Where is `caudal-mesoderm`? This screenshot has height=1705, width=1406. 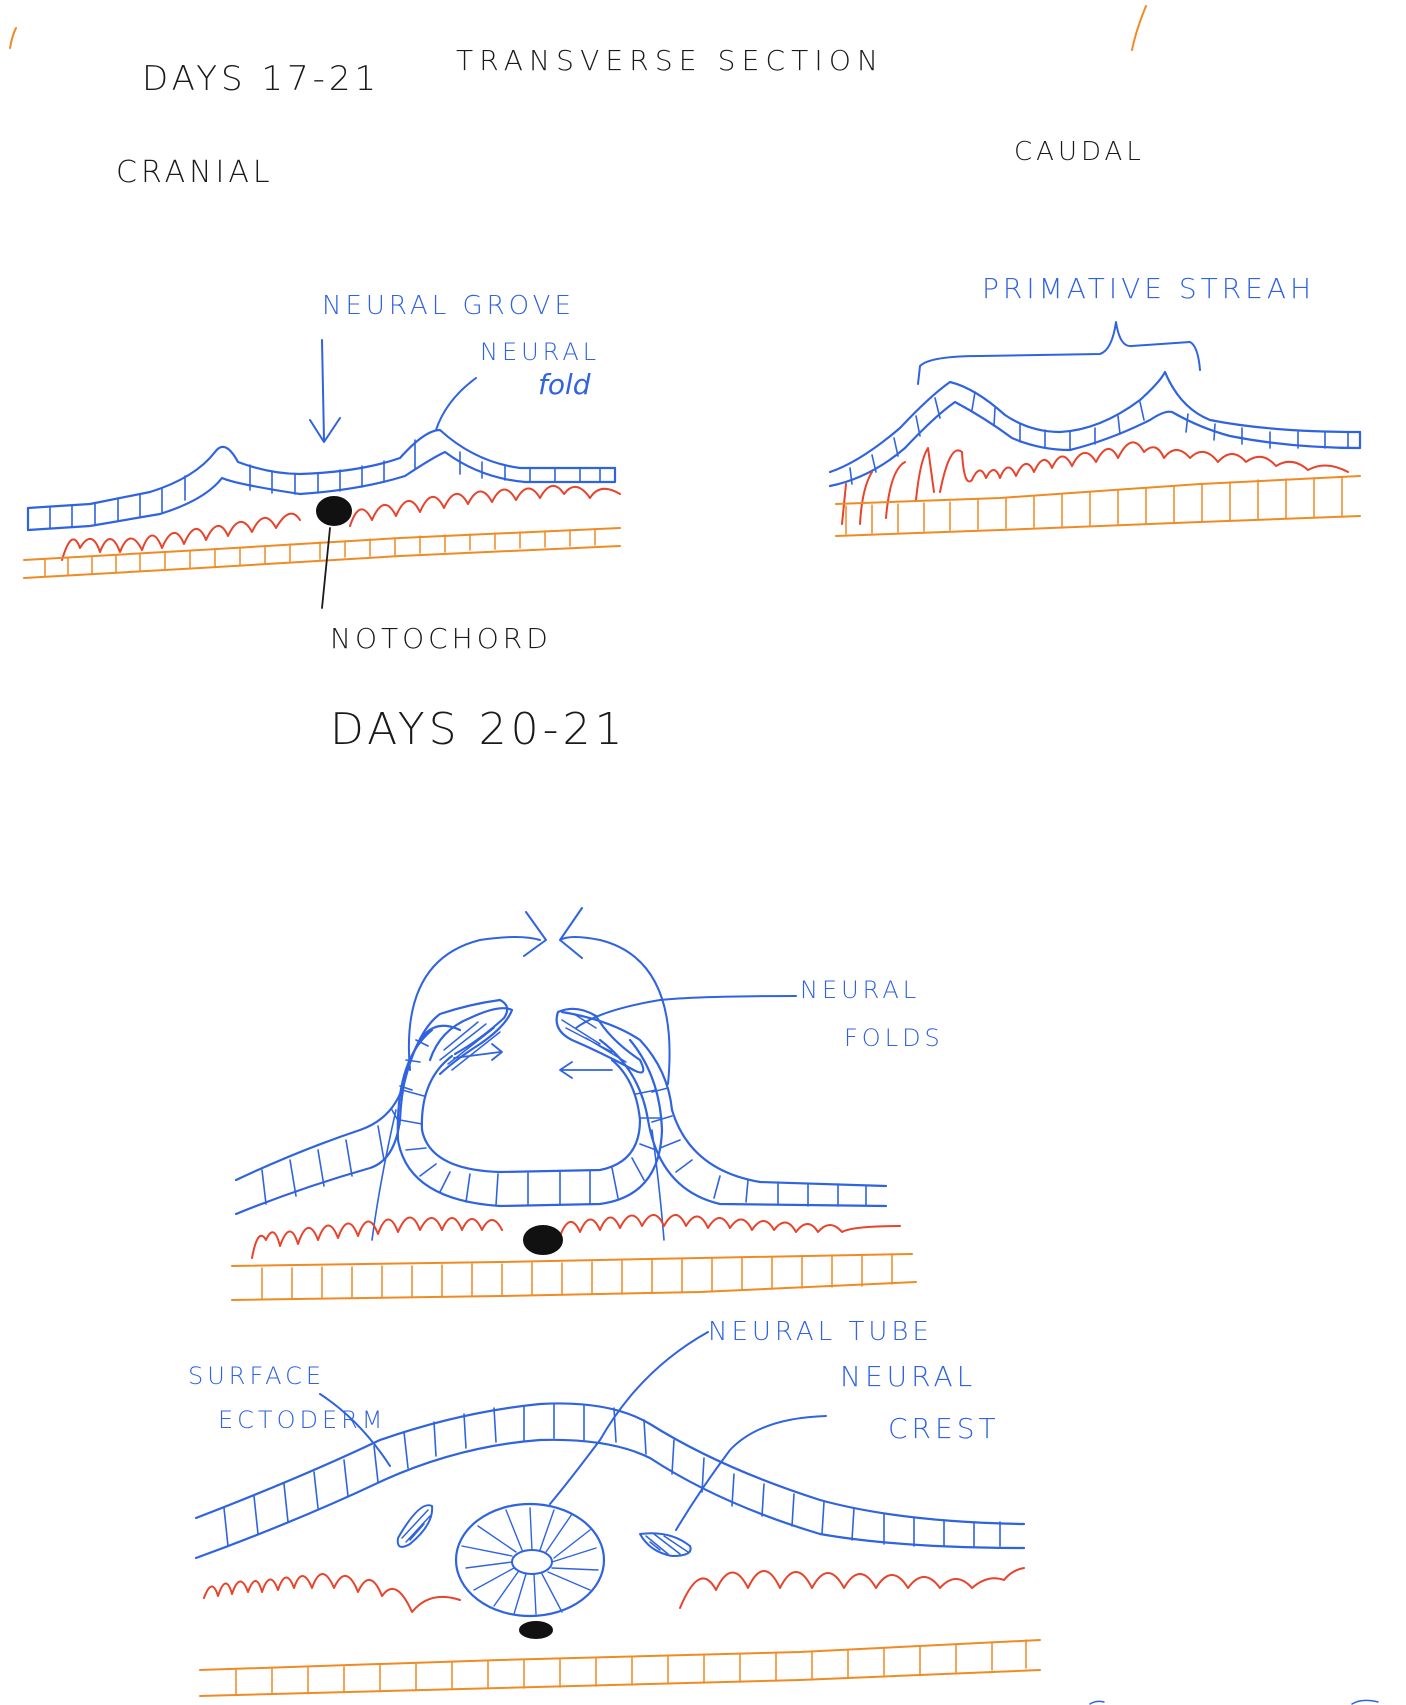 caudal-mesoderm is located at coordinates (1095, 483).